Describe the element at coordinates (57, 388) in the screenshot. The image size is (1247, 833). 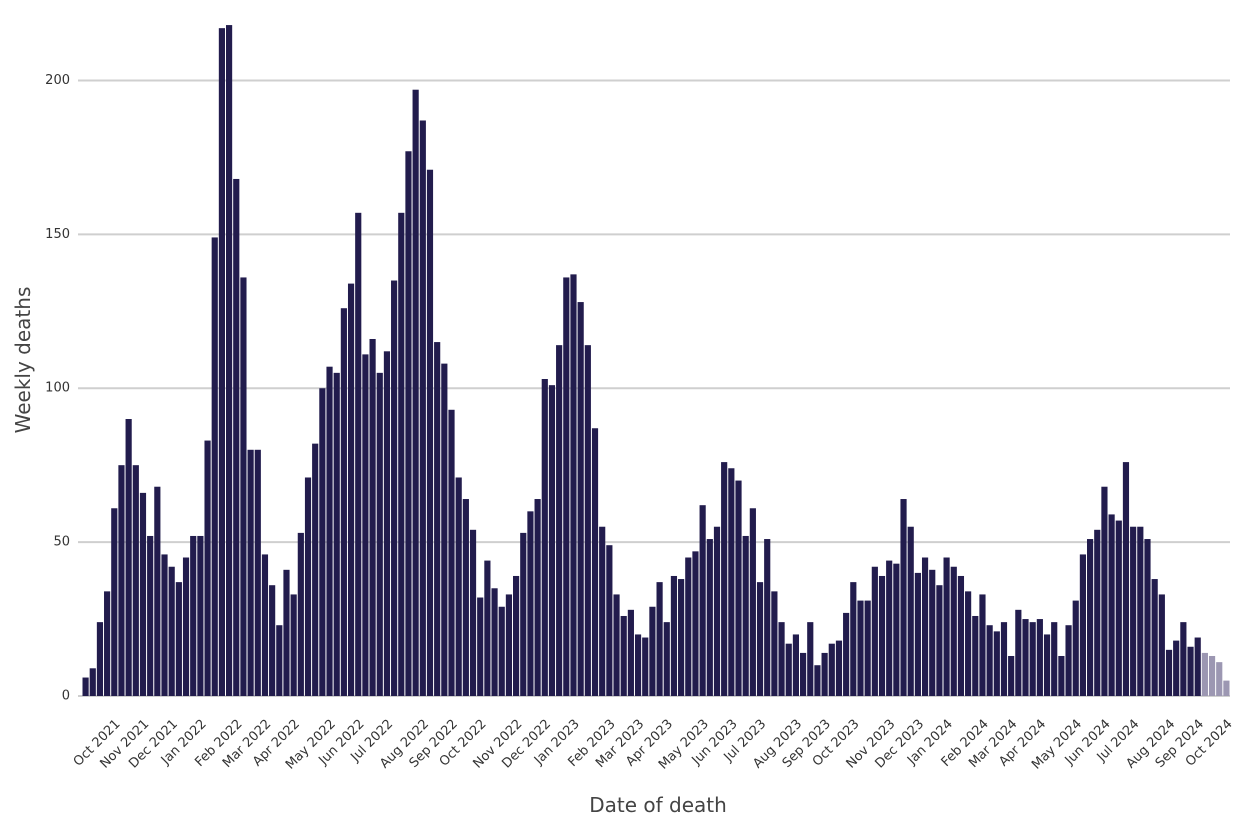
I see `y-tick-label: 100` at that location.